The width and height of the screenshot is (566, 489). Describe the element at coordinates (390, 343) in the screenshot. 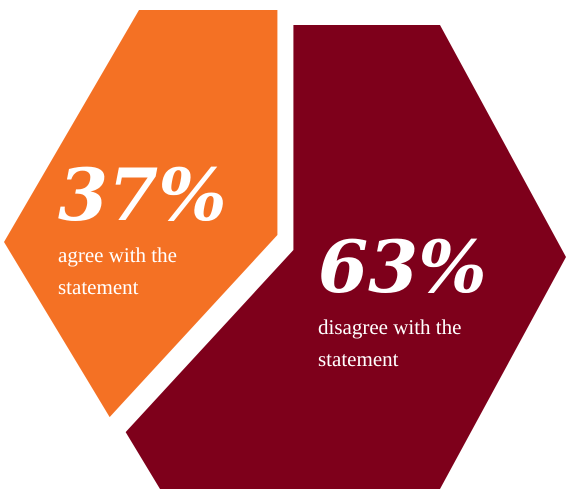

I see `category-label: disagree with the statement` at that location.